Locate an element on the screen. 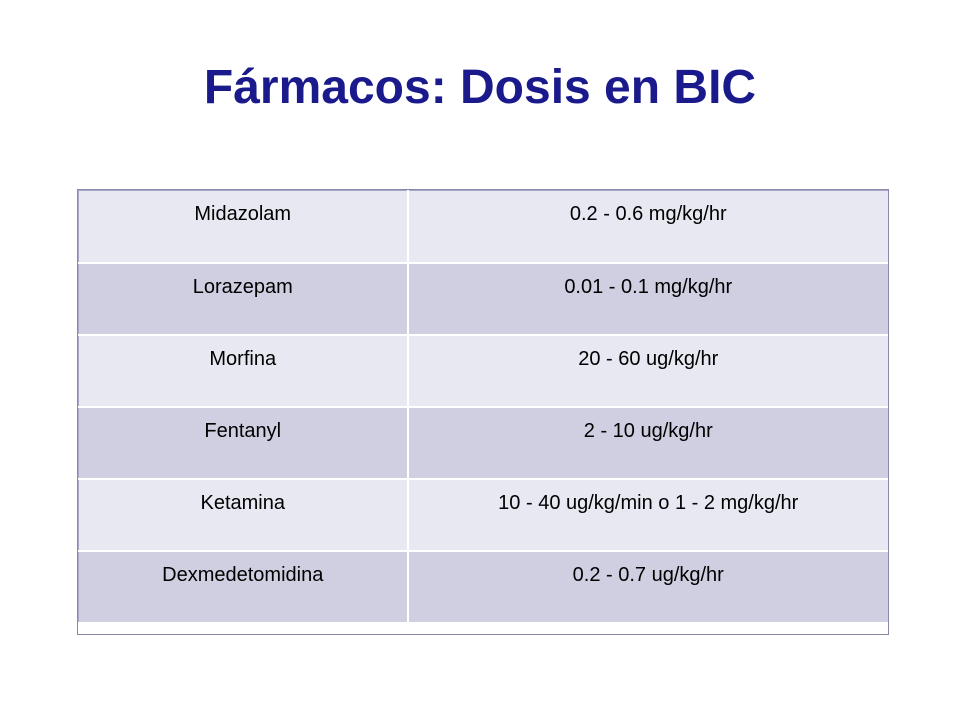 Image resolution: width=960 pixels, height=720 pixels. table-row: Morfina 20 - 60 ug/kg/hr is located at coordinates (483, 371).